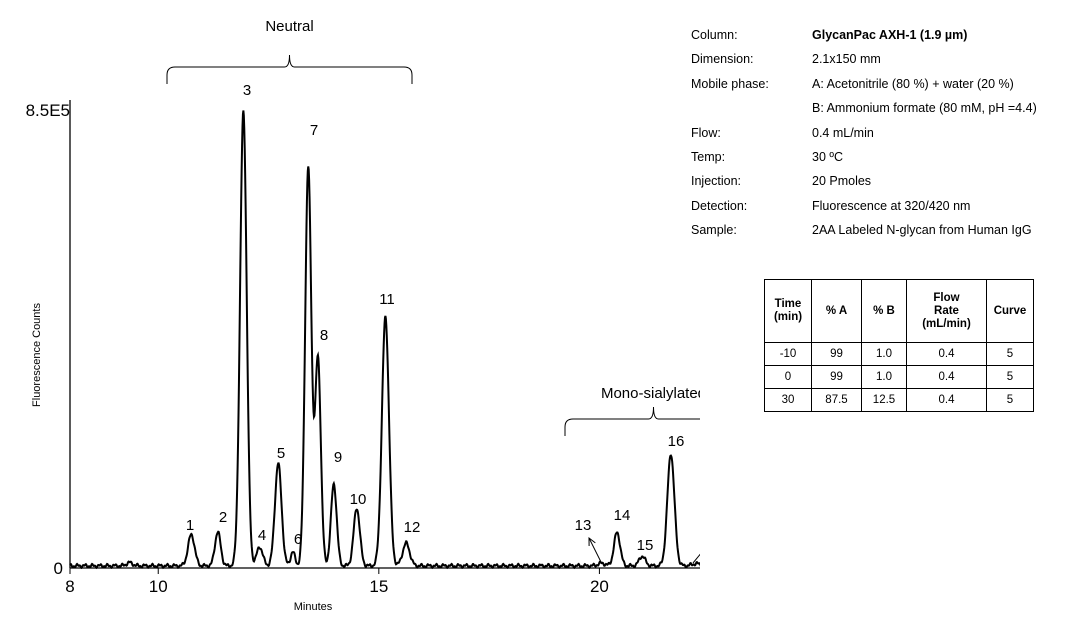 This screenshot has height=621, width=1069. Describe the element at coordinates (696, 558) in the screenshot. I see `peak-17-arrow` at that location.